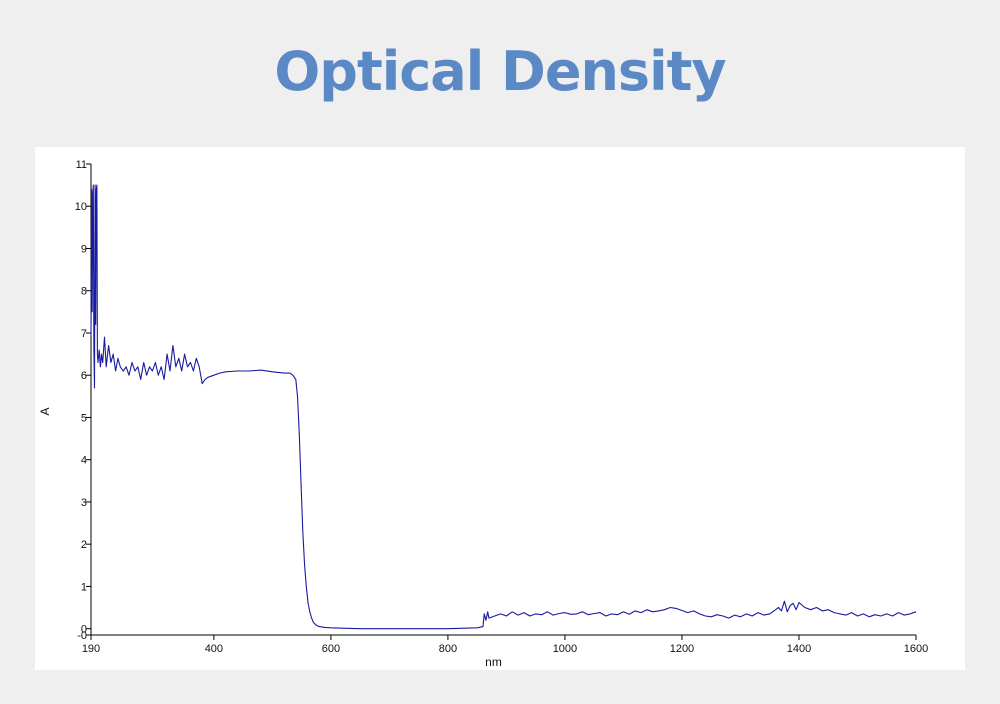  I want to click on x-axis-label: nm, so click(493, 662).